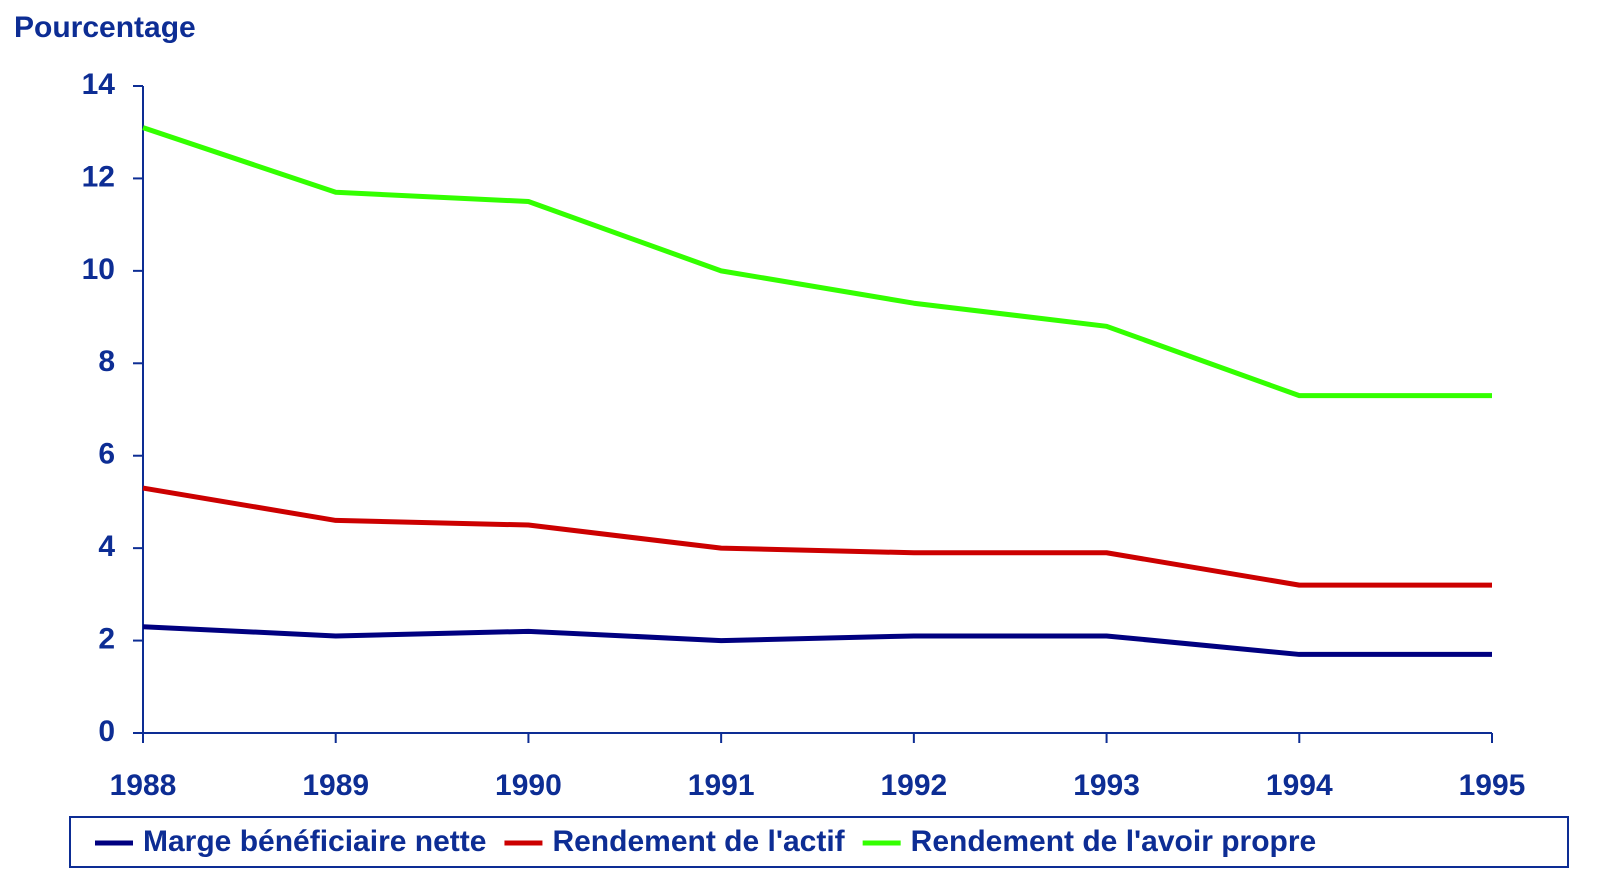  I want to click on y-tick-label: 10, so click(98, 269).